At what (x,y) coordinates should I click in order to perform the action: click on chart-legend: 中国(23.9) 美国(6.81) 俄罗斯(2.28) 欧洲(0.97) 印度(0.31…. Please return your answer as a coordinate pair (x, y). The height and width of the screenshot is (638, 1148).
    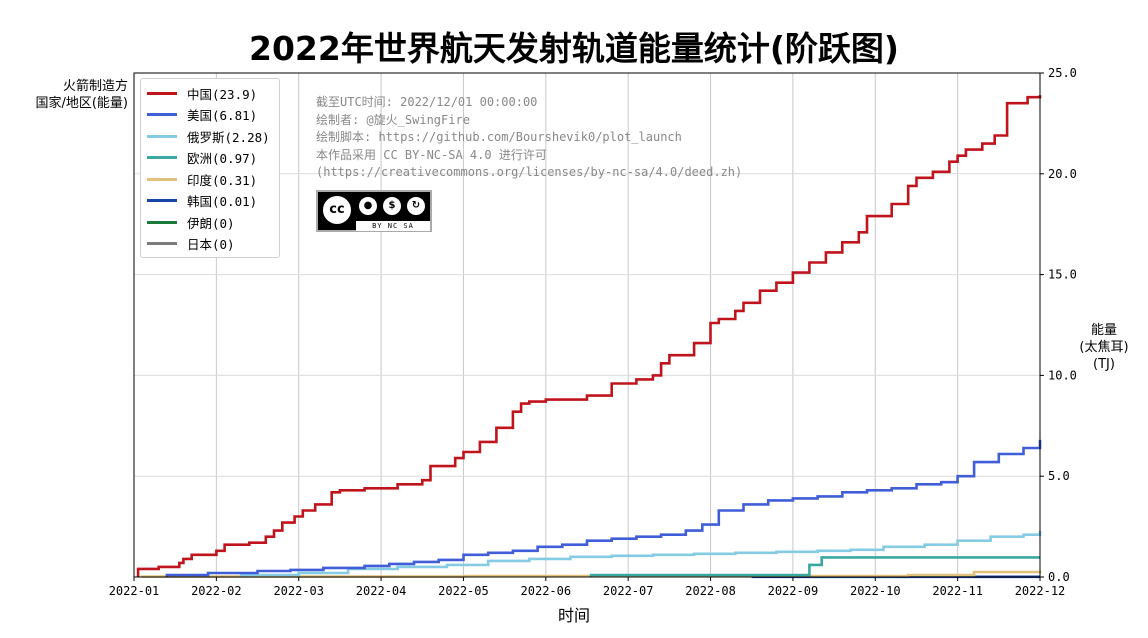
    Looking at the image, I should click on (210, 168).